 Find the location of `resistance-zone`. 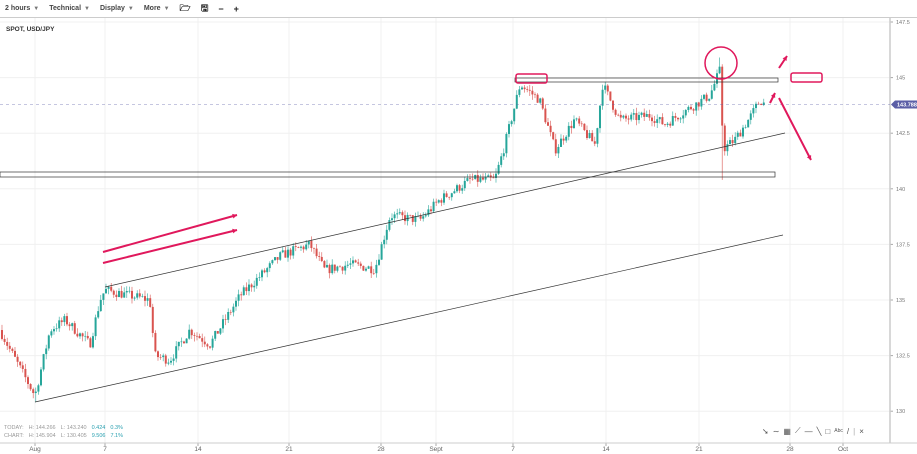

resistance-zone is located at coordinates (646, 80).